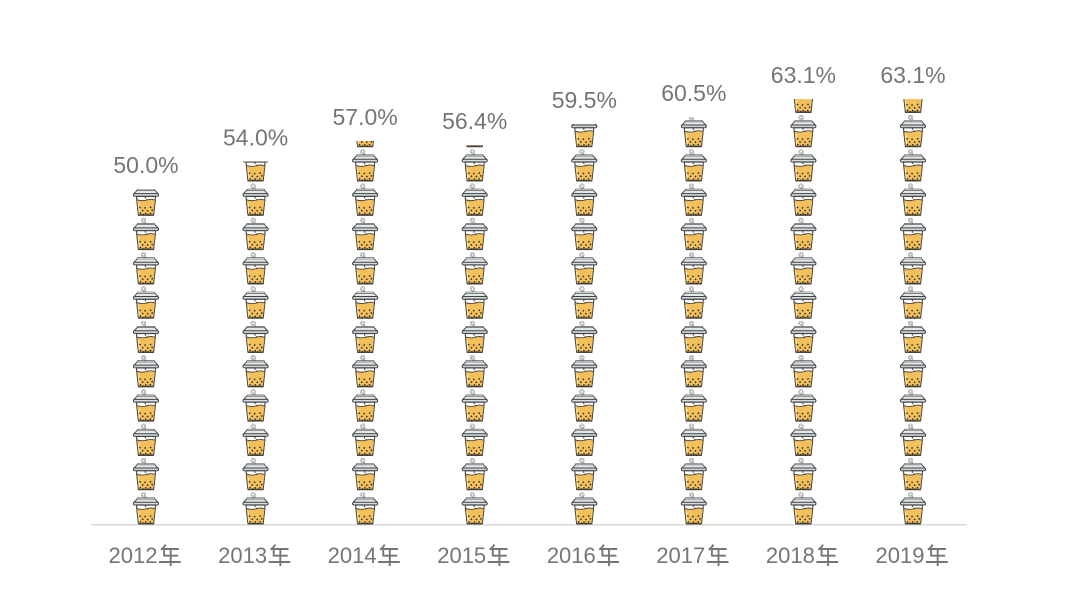  What do you see at coordinates (242, 555) in the screenshot?
I see `svg-text: 2013` at bounding box center [242, 555].